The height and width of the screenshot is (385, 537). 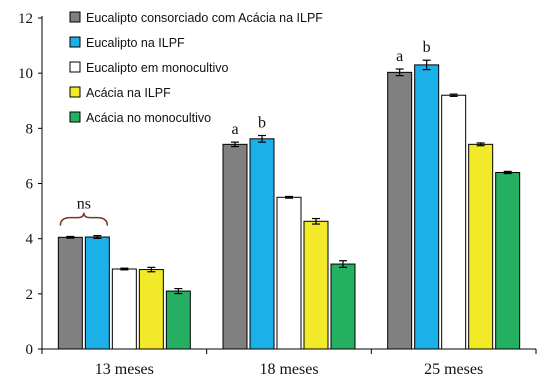 I want to click on significance-label: ns, so click(x=84, y=204).